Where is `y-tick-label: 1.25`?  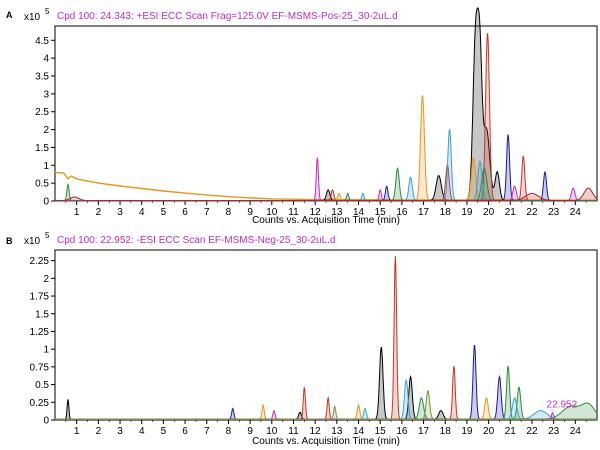 y-tick-label: 1.25 is located at coordinates (40, 332).